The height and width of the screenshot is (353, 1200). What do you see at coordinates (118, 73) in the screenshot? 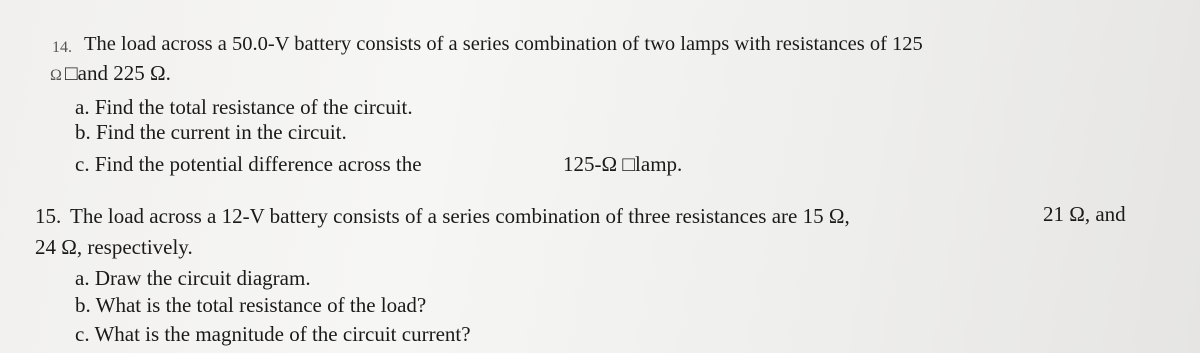
I see `problem-statement: □and 225 Ω.` at bounding box center [118, 73].